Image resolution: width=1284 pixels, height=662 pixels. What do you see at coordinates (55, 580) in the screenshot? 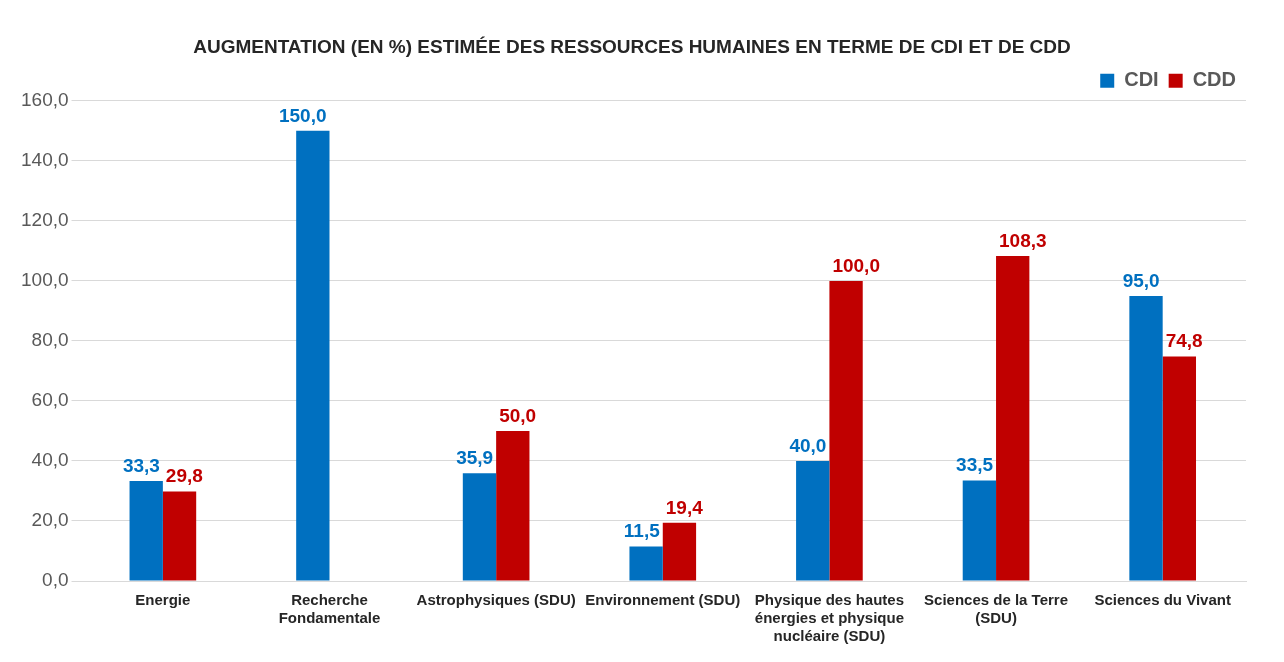
I see `y-tick-label: 0,0` at bounding box center [55, 580].